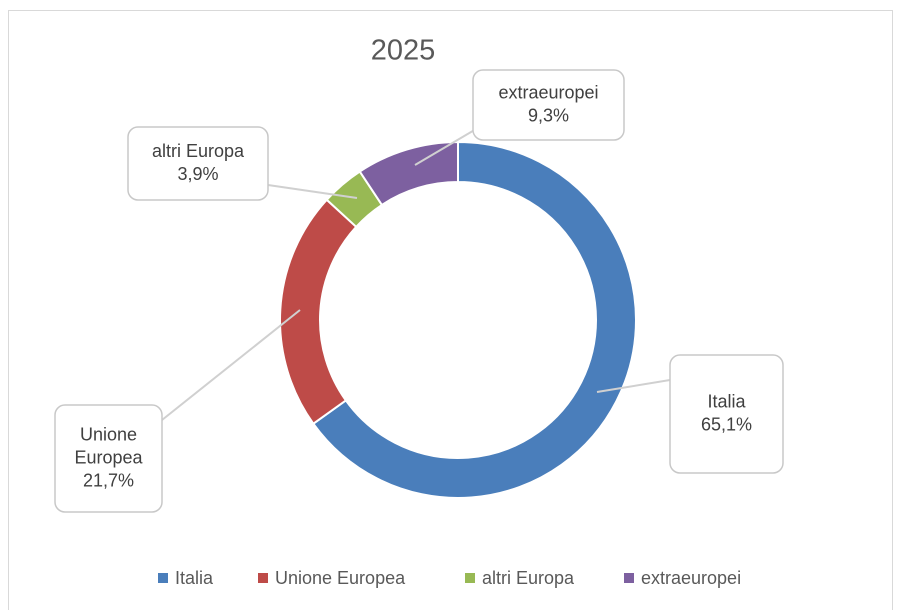  I want to click on data-label-name: Unione Europea, so click(108, 445).